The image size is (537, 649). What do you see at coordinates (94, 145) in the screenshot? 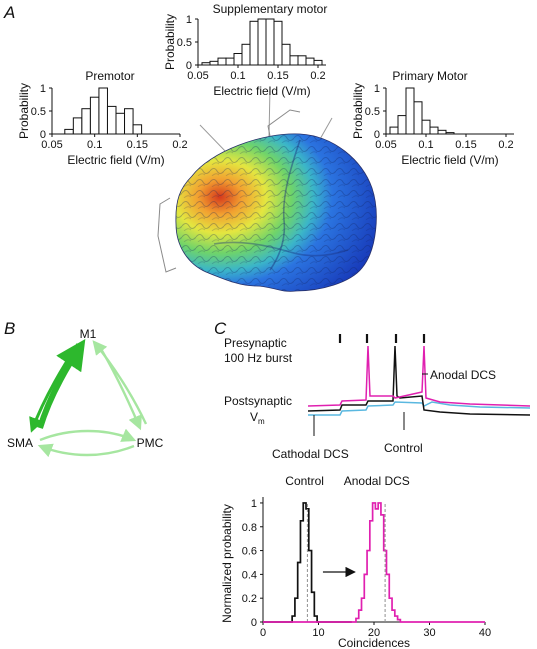
I see `premotor-x-tick-label: 0.1` at bounding box center [94, 145].